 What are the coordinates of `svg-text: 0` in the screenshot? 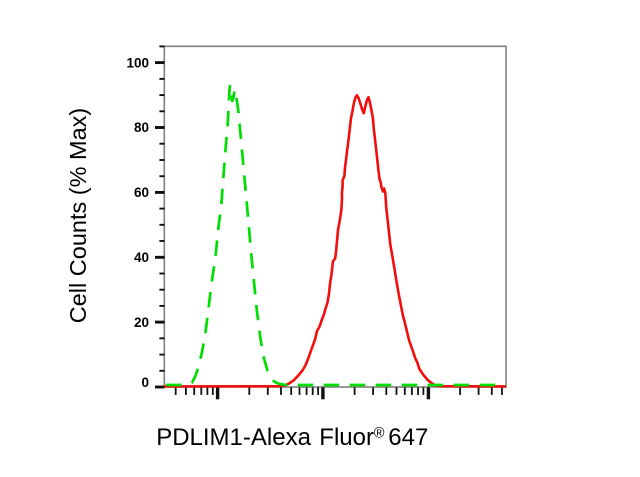 It's located at (145, 382).